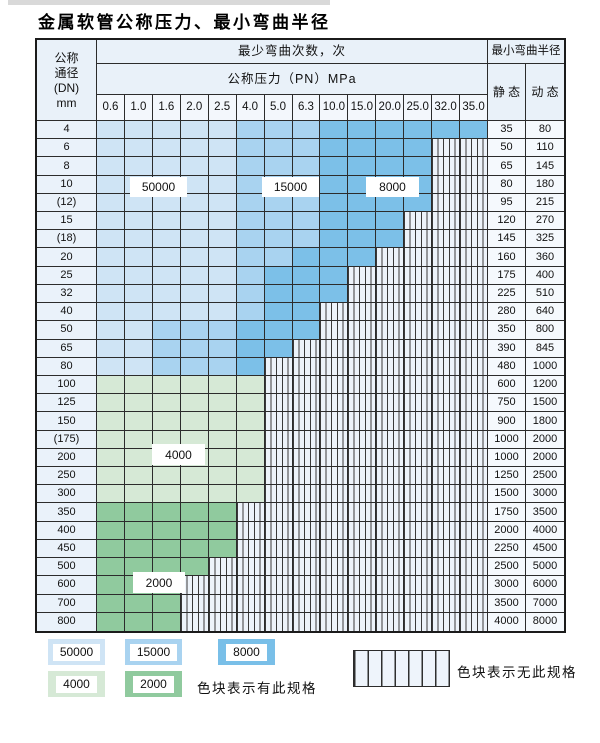  What do you see at coordinates (67, 603) in the screenshot?
I see `dn-cell: 700` at bounding box center [67, 603].